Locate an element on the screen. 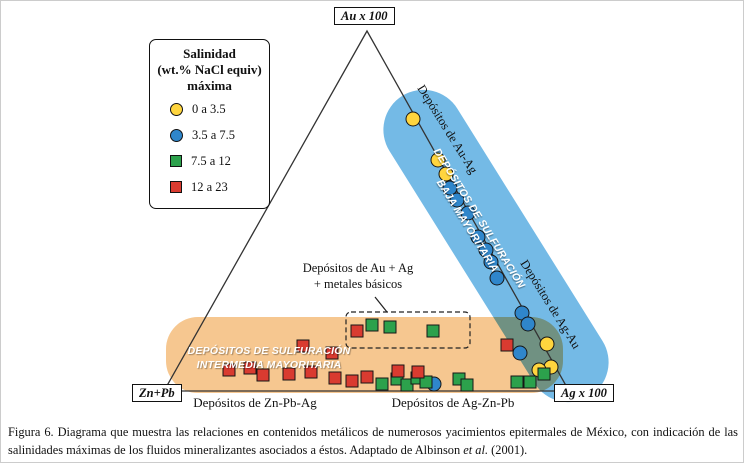 This screenshot has width=744, height=463. legend-title-line3: máxima is located at coordinates (209, 85).